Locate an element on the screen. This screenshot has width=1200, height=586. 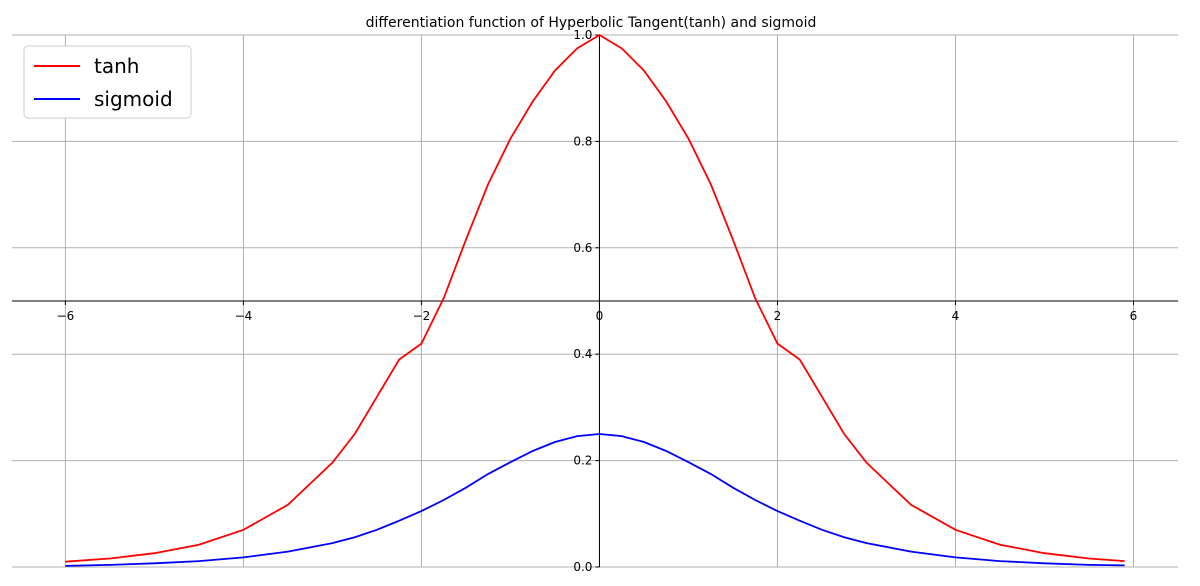
x-tick-label: 2 is located at coordinates (778, 316).